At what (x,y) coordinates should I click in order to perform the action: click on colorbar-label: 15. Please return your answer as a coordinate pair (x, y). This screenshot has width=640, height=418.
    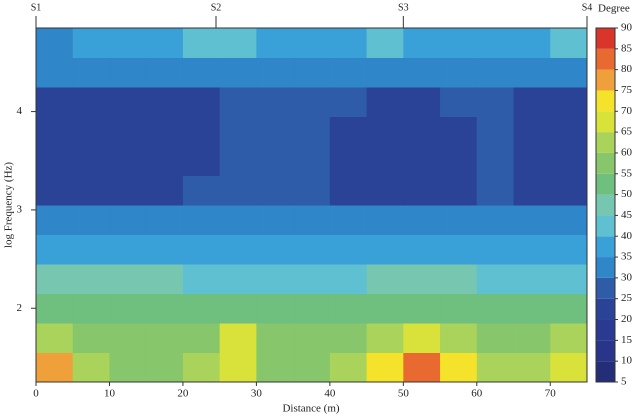
    Looking at the image, I should click on (627, 340).